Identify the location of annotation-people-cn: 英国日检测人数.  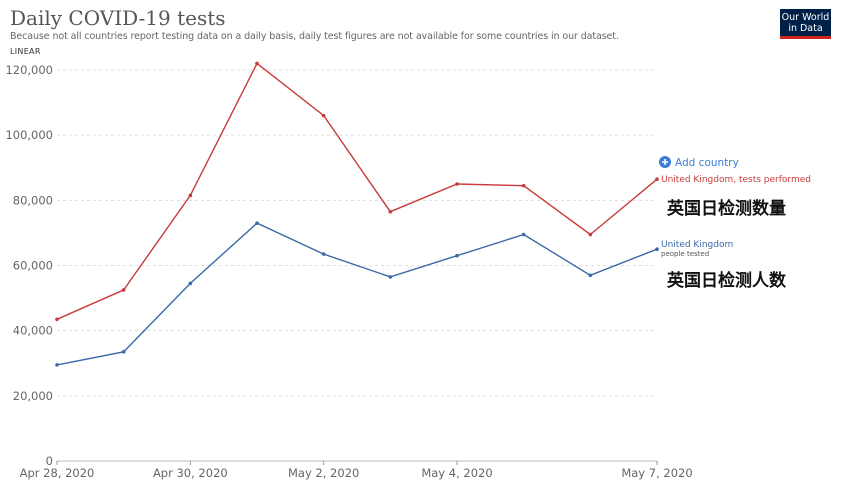
(727, 280).